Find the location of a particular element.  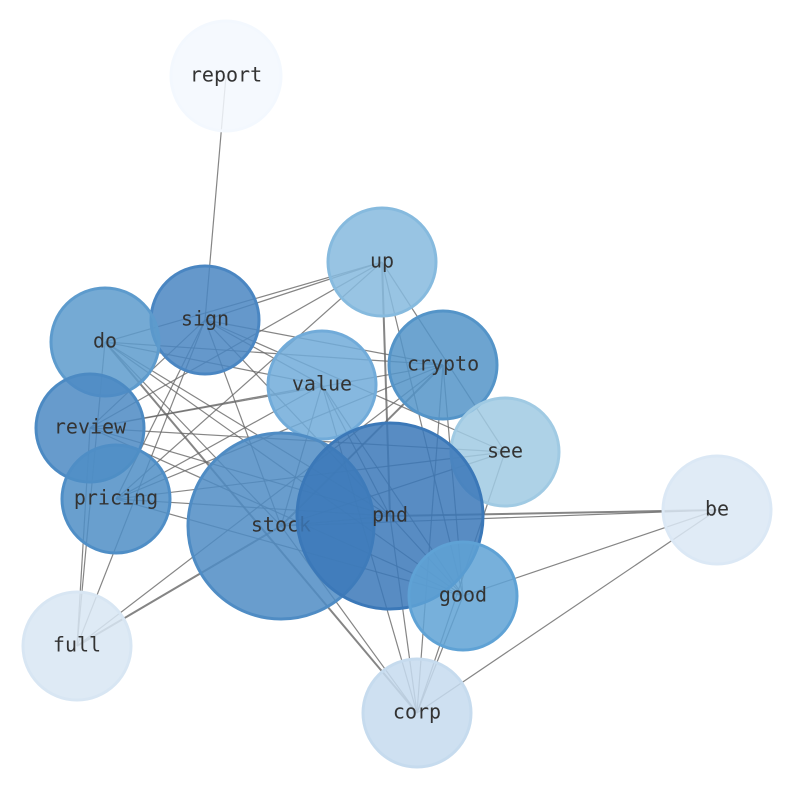

node: sign is located at coordinates (205, 320).